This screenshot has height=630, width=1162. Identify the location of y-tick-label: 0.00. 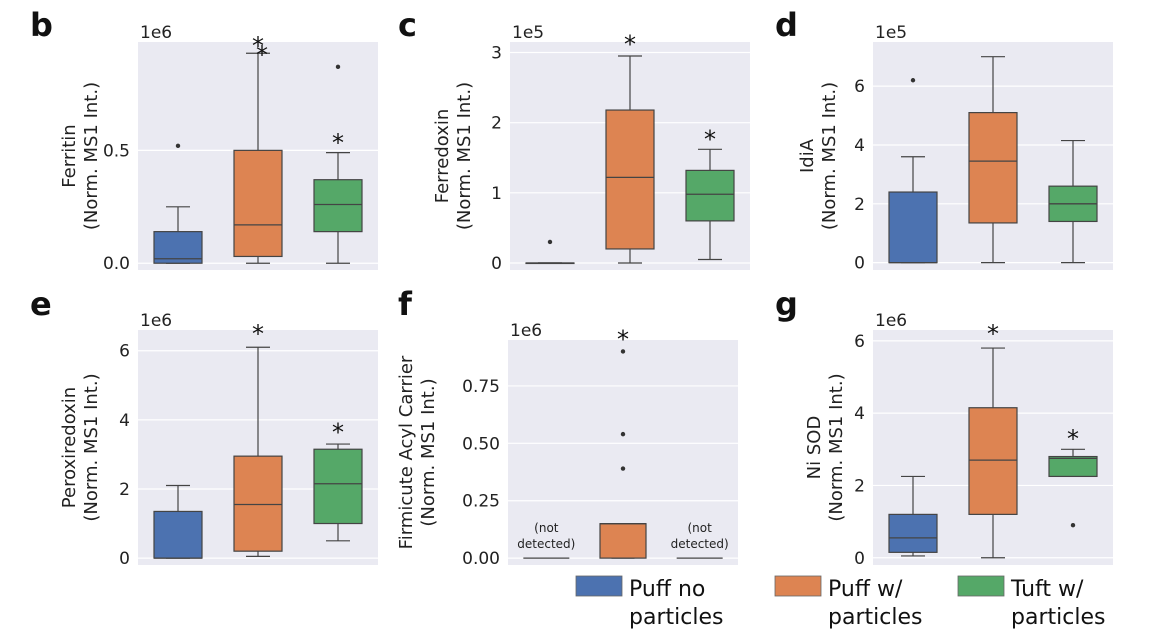
(481, 559).